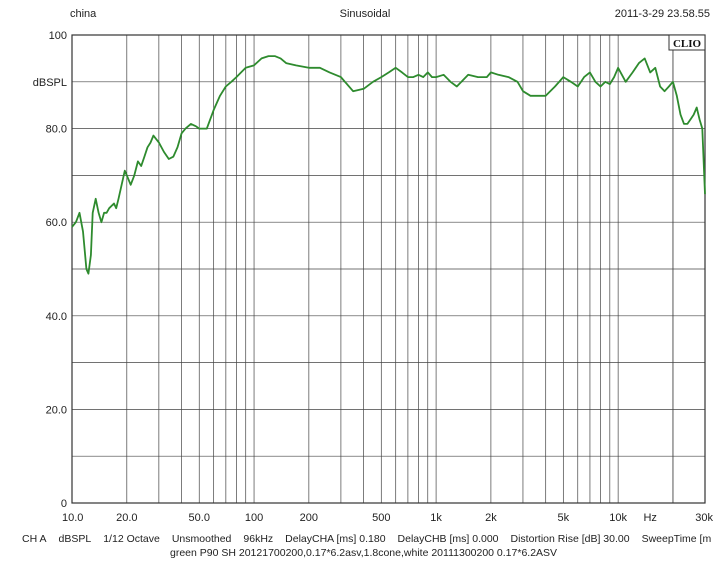  I want to click on x-tick-label: 1k, so click(436, 518).